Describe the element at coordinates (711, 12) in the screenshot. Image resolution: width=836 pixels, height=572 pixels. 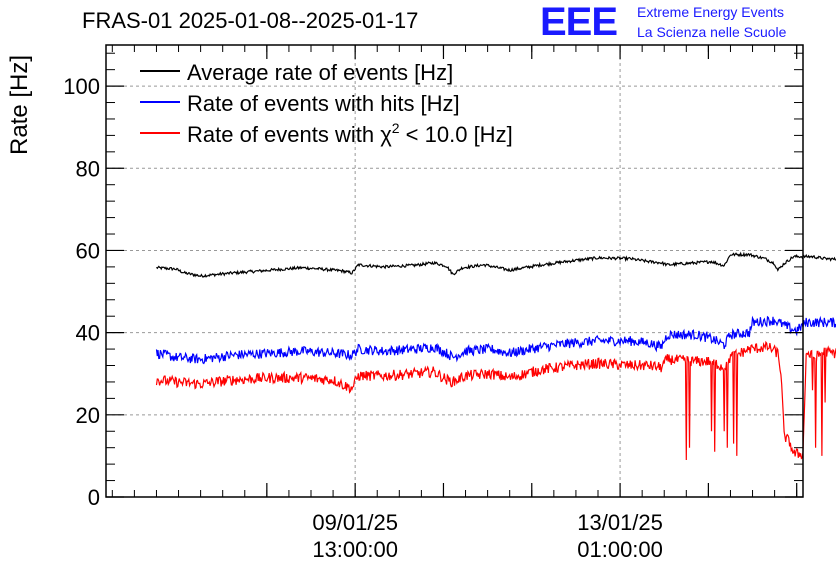
I see `logo-tagline-1: Extreme Energy Events` at that location.